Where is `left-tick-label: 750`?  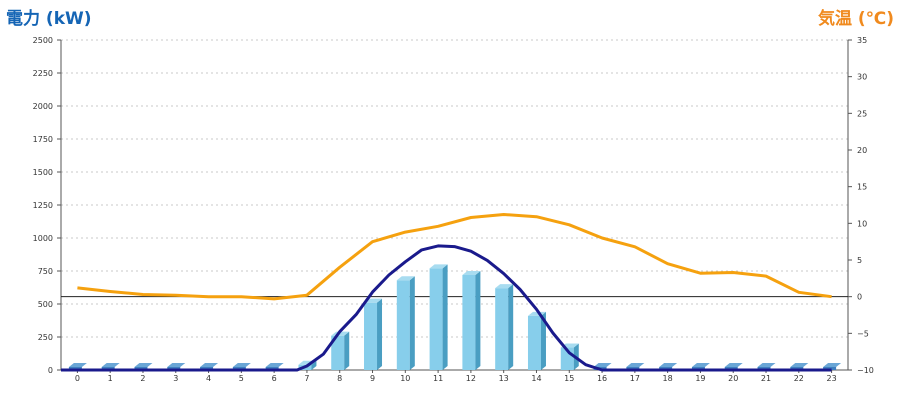
left-tick-label: 750 is located at coordinates (45, 271).